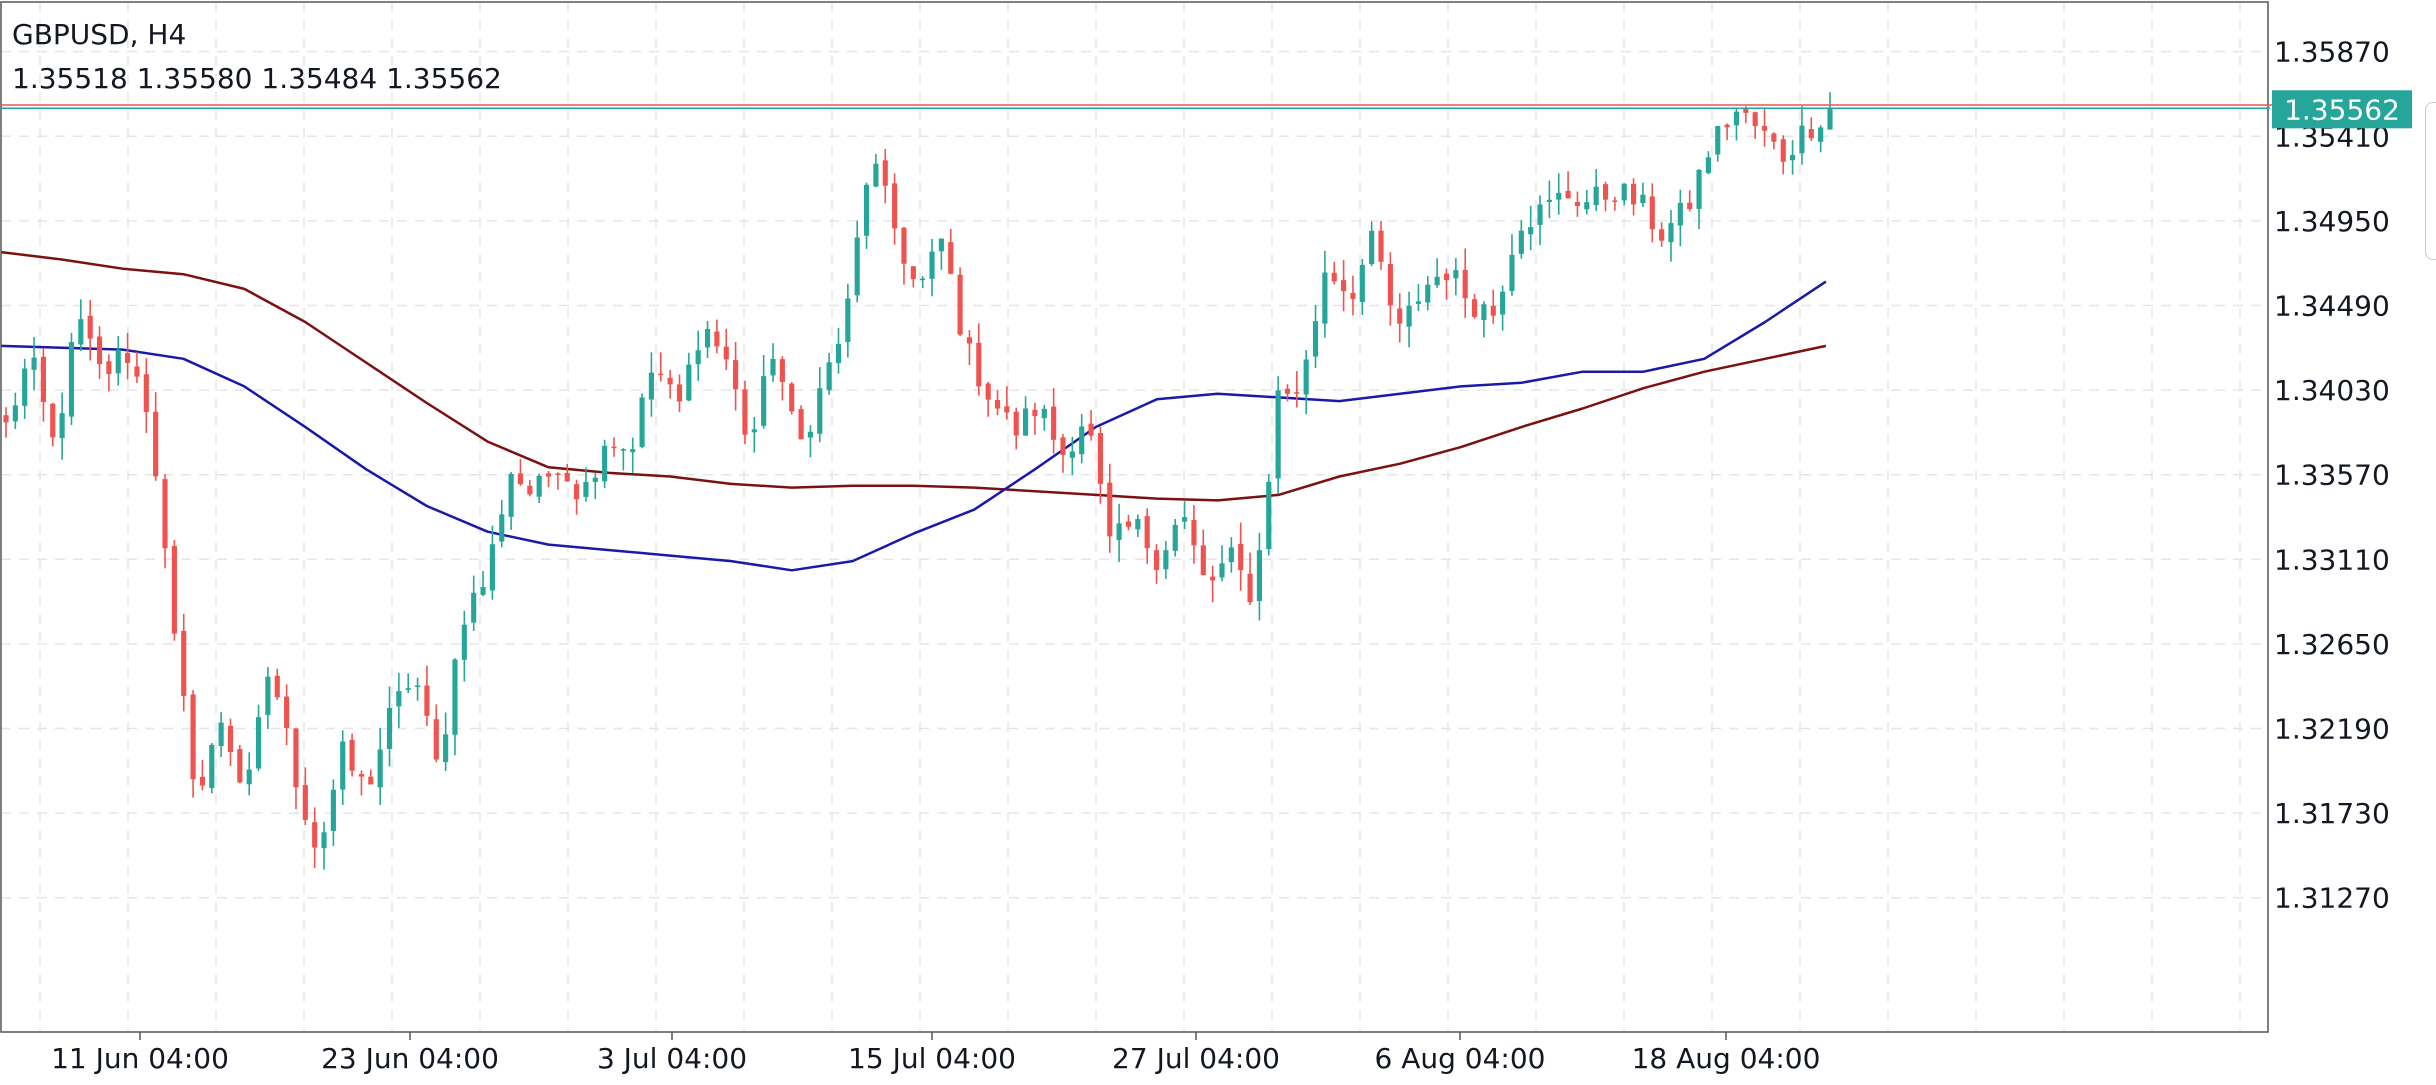 The width and height of the screenshot is (2436, 1085). Describe the element at coordinates (1726, 1058) in the screenshot. I see `x-tick-label: 18 Aug 04:00` at that location.